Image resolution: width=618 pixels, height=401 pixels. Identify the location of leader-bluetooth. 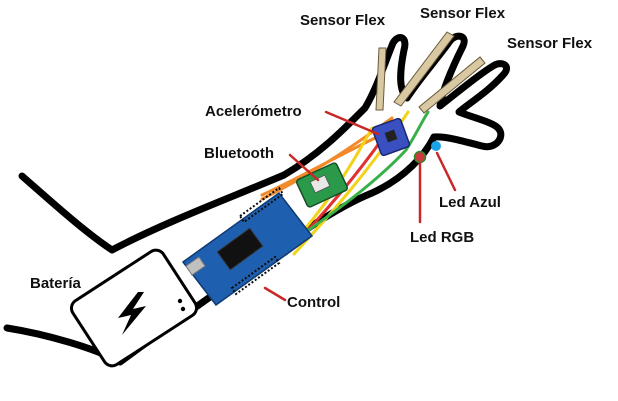
(304, 167).